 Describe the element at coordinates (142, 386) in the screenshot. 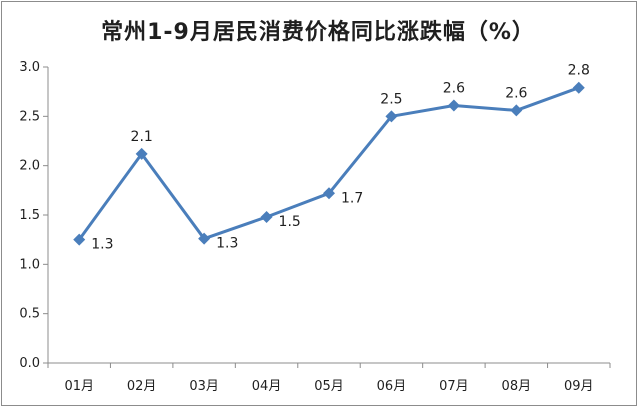

I see `x-tick-label: 02月` at that location.